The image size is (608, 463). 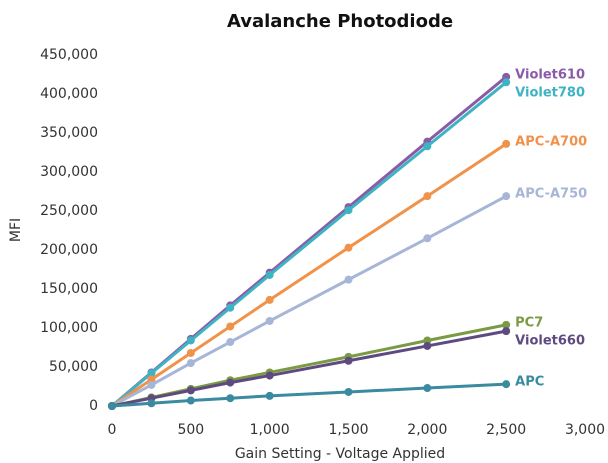 What do you see at coordinates (551, 194) in the screenshot?
I see `legend-label: APC-A750` at bounding box center [551, 194].